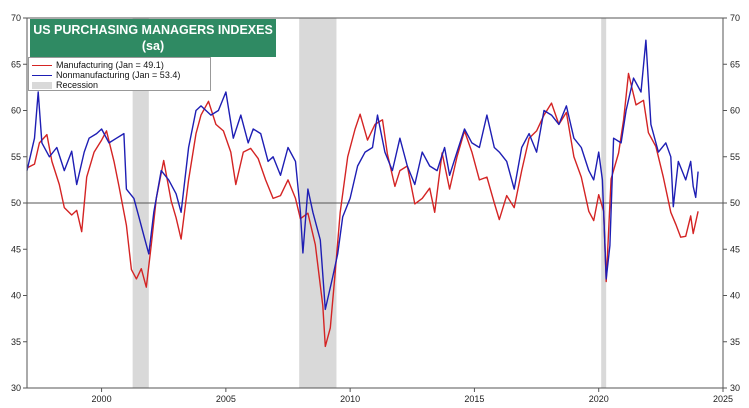 This screenshot has height=408, width=749. I want to click on x-tick-label-2025: 2025, so click(723, 399).